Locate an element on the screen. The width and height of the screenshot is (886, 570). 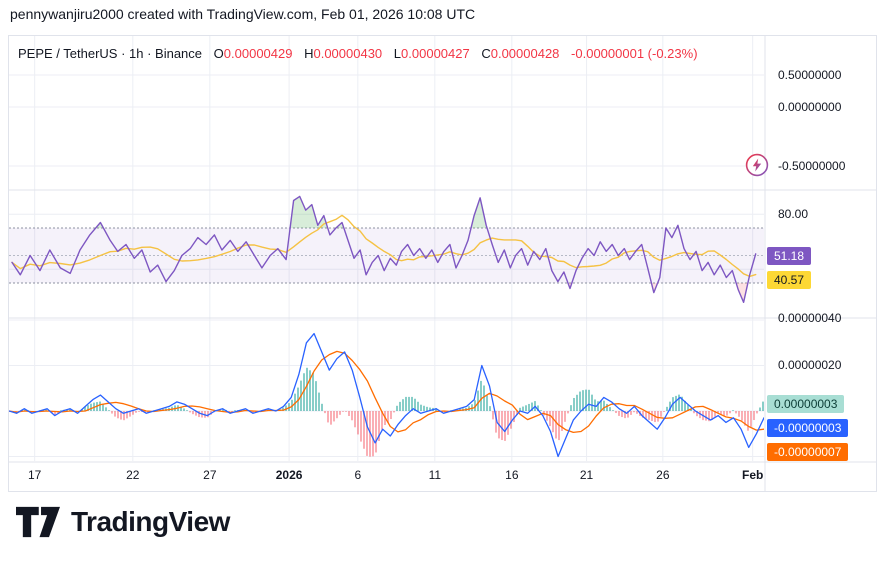
ohlc-open-value: 0.00000429 is located at coordinates (258, 53).